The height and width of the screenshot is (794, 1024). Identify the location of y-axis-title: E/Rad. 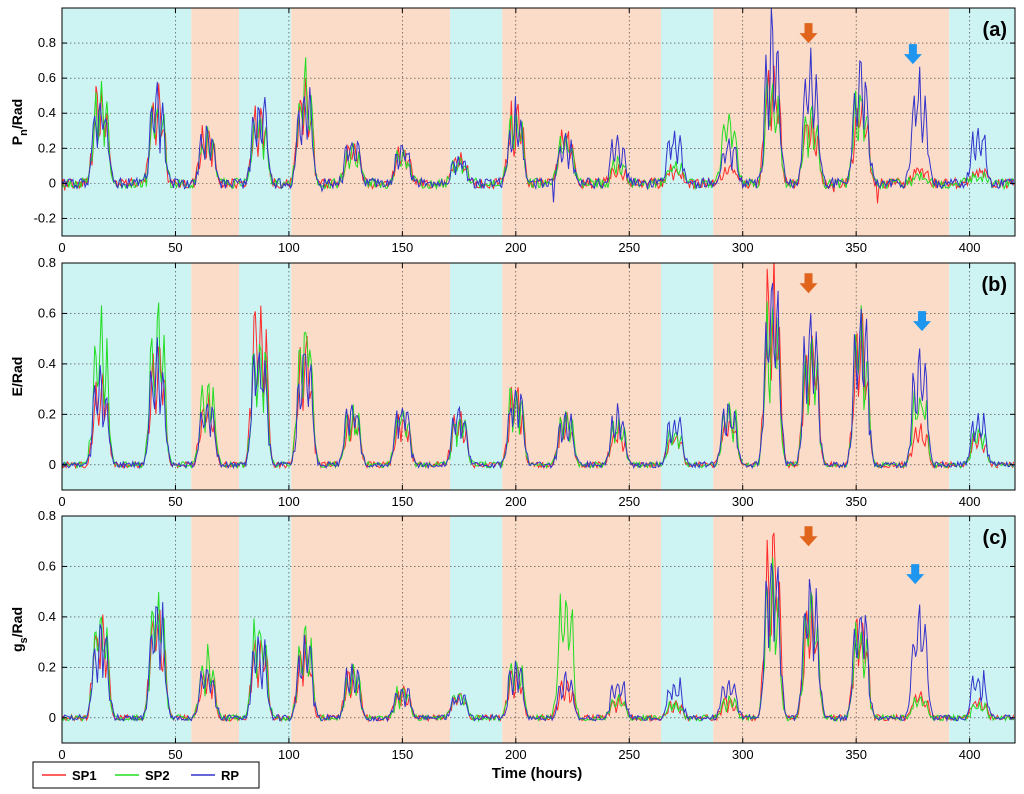
(17, 377).